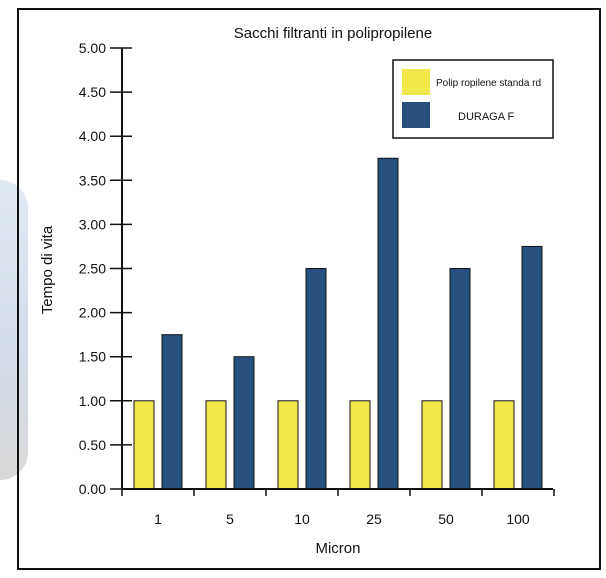  Describe the element at coordinates (92, 313) in the screenshot. I see `y-tick-label: 2.00` at that location.